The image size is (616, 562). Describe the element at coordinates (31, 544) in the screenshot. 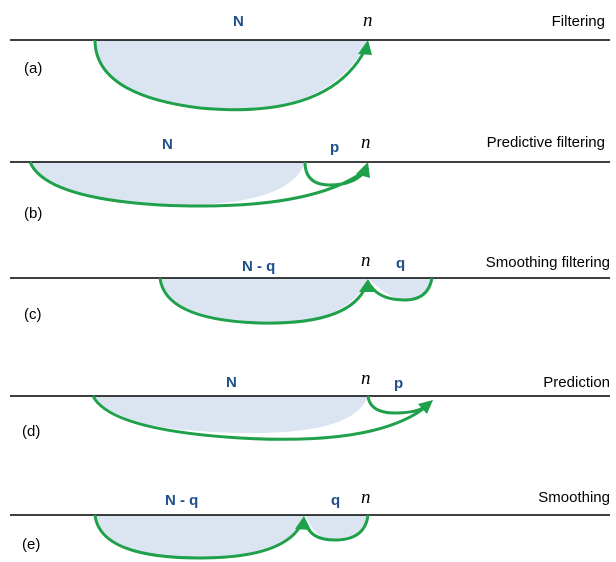

I see `case-label: (e)` at that location.